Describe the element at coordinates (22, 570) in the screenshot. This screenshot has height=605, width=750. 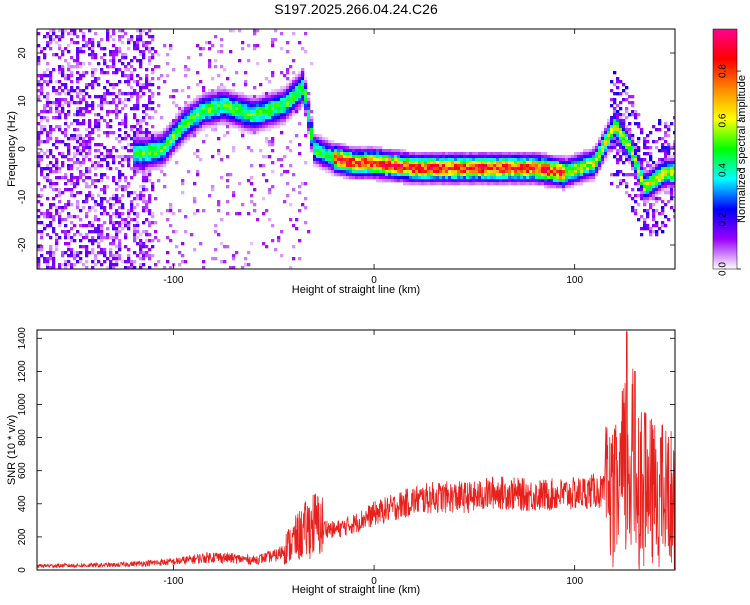
I see `snr-y-tick-label: 0` at that location.